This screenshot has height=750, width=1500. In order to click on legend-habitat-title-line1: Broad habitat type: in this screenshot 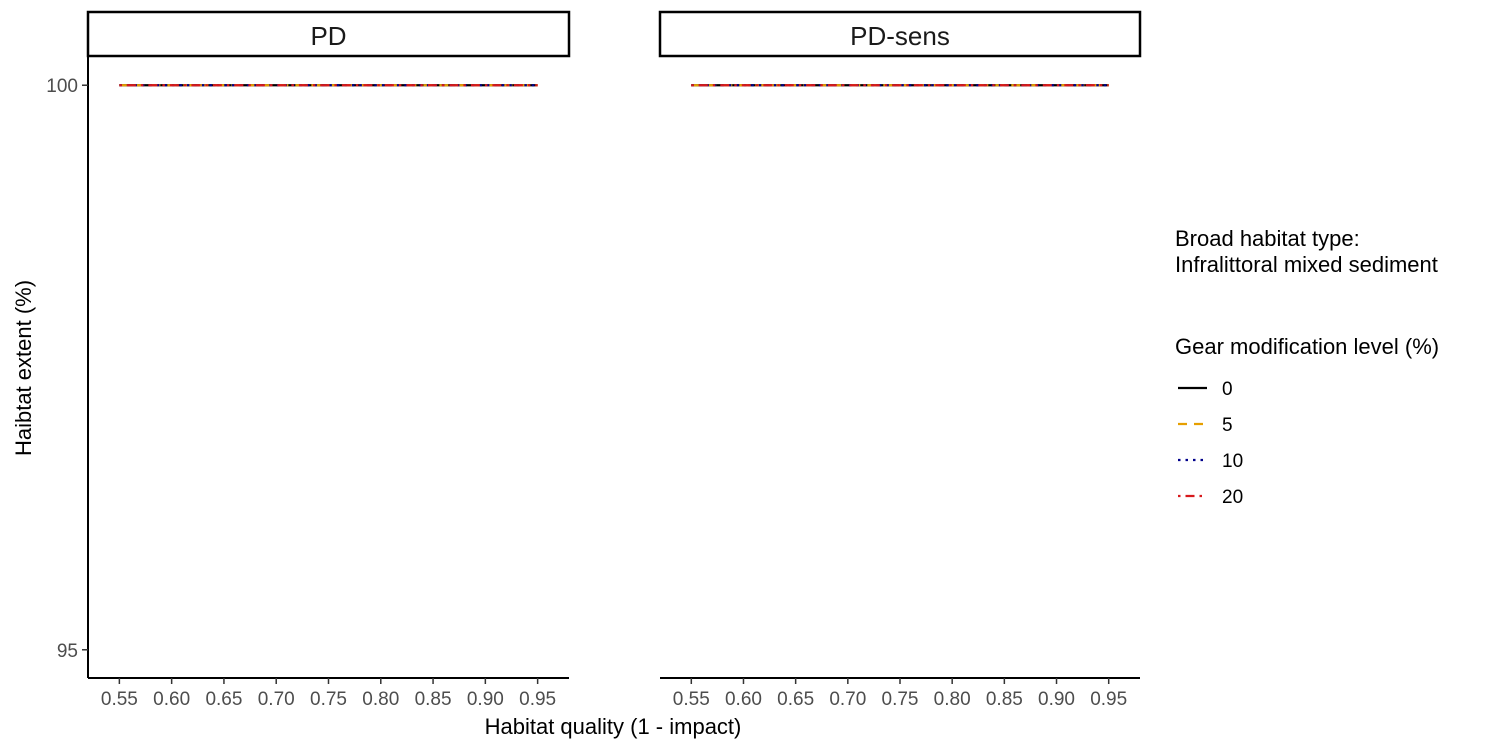, I will do `click(1267, 238)`.